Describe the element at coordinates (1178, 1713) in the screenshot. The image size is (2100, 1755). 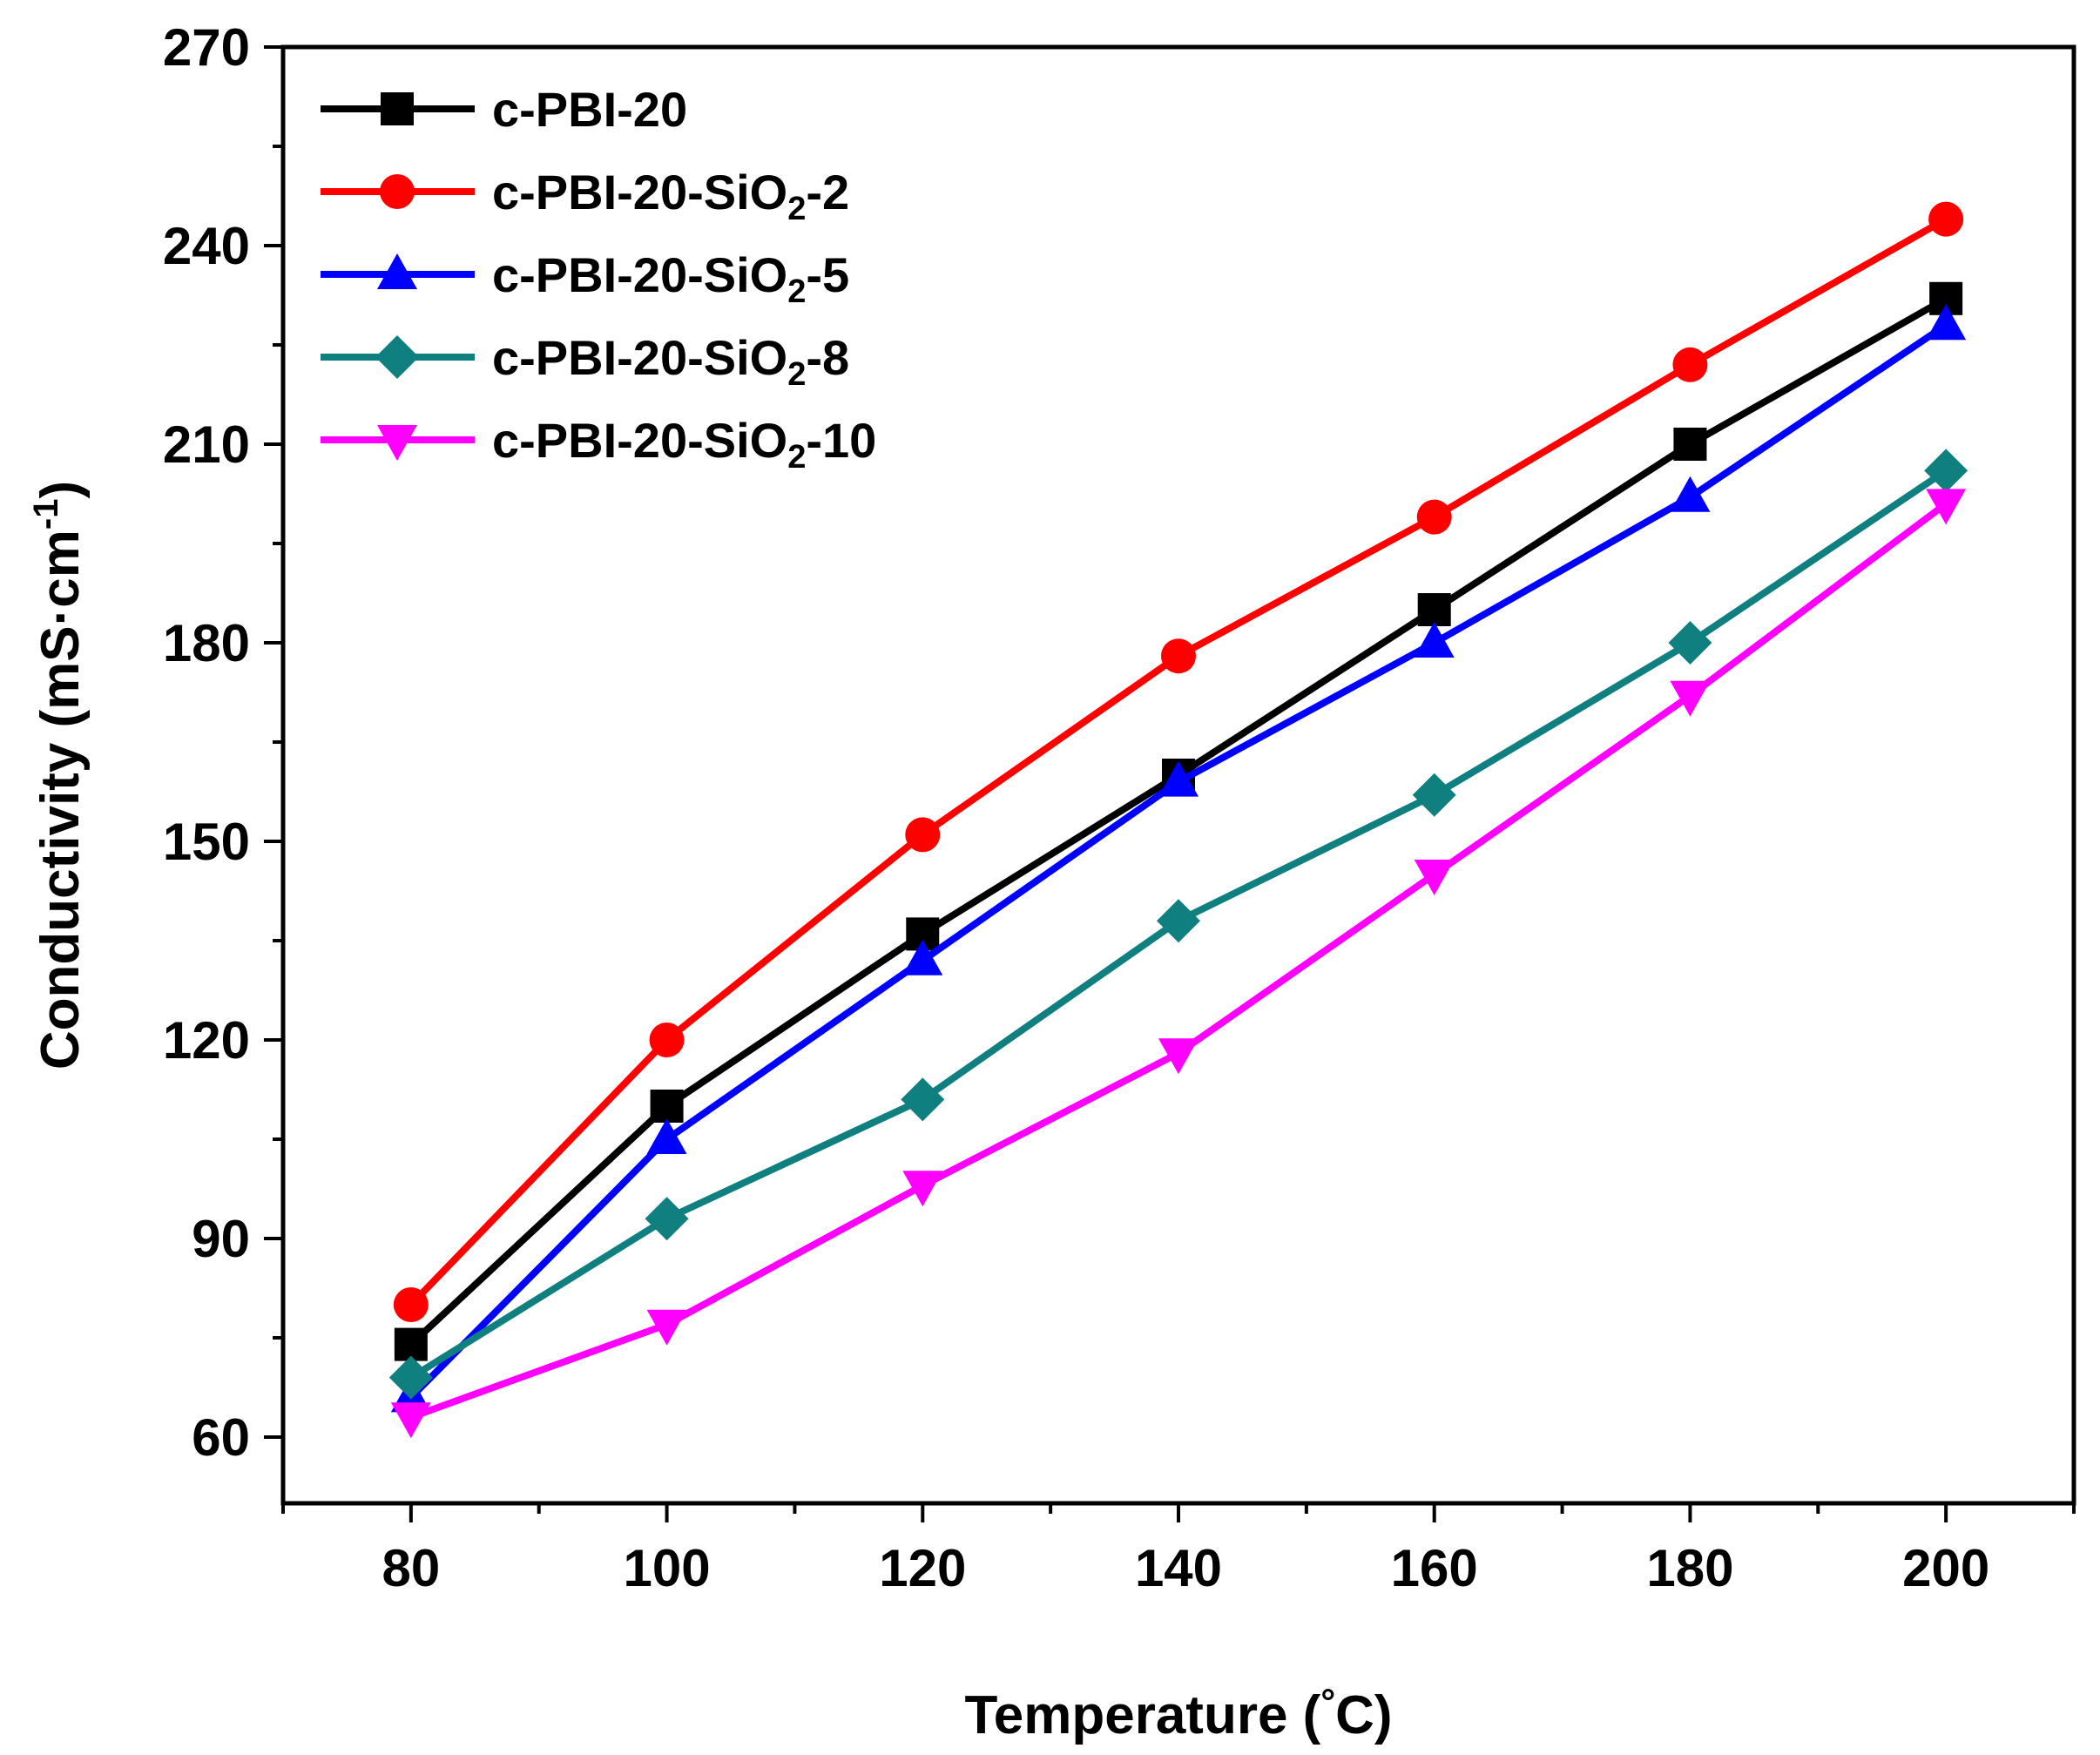
I see `x-axis-title: Temperature (°C)` at that location.